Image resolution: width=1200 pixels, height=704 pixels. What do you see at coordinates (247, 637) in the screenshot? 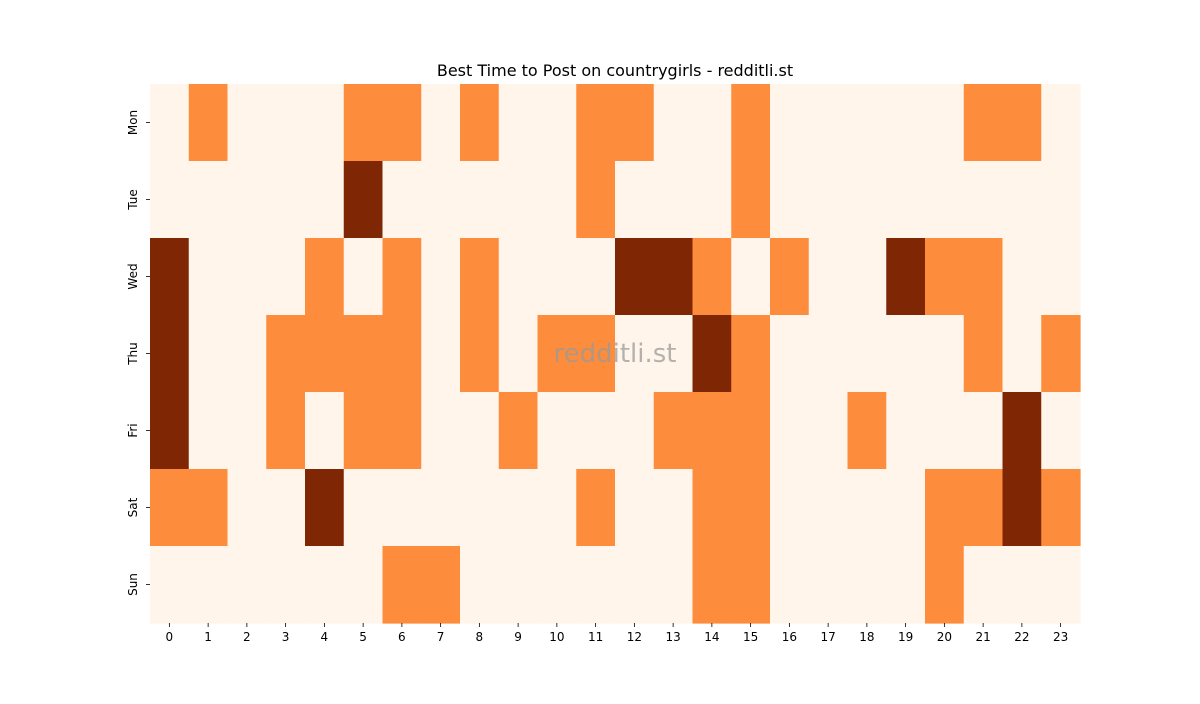
I see `x-tick-label: 2` at bounding box center [247, 637].